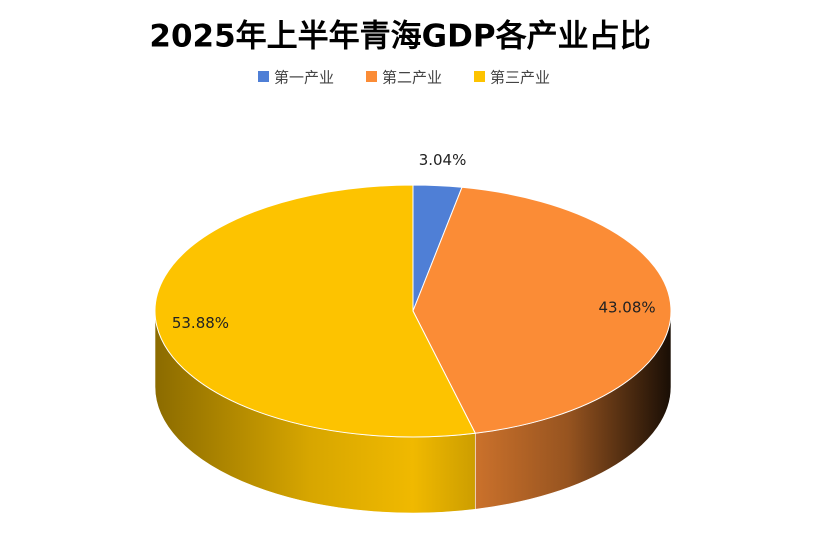  I want to click on data-label: 3.04%, so click(443, 160).